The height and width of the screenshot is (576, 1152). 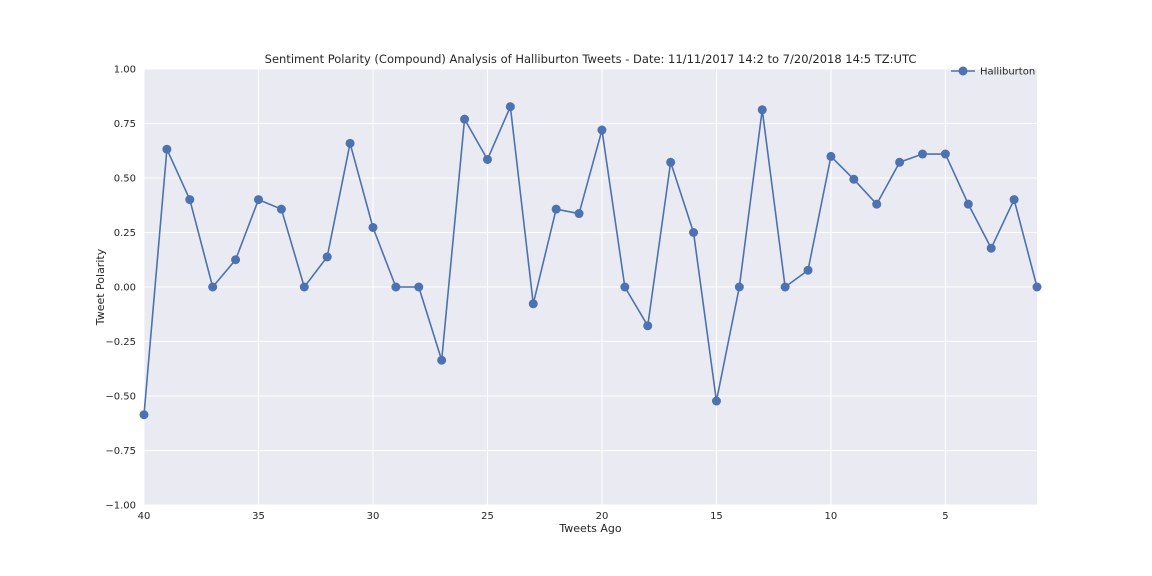 I want to click on y-tick-label: 0.75, so click(x=125, y=124).